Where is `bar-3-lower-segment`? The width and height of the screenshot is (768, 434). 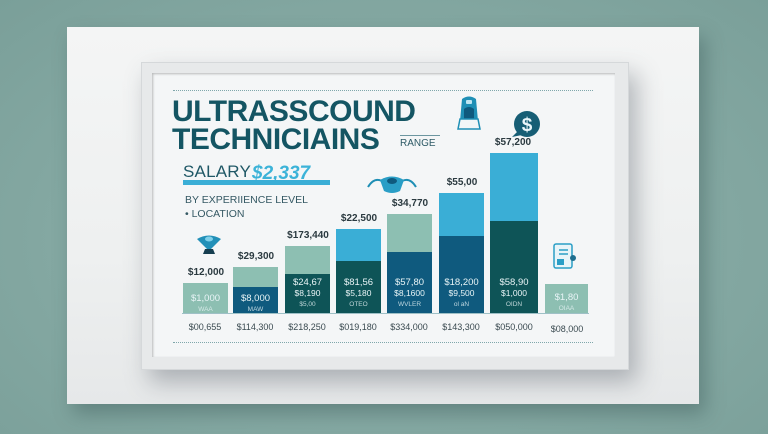 bar-3-lower-segment is located at coordinates (307, 293).